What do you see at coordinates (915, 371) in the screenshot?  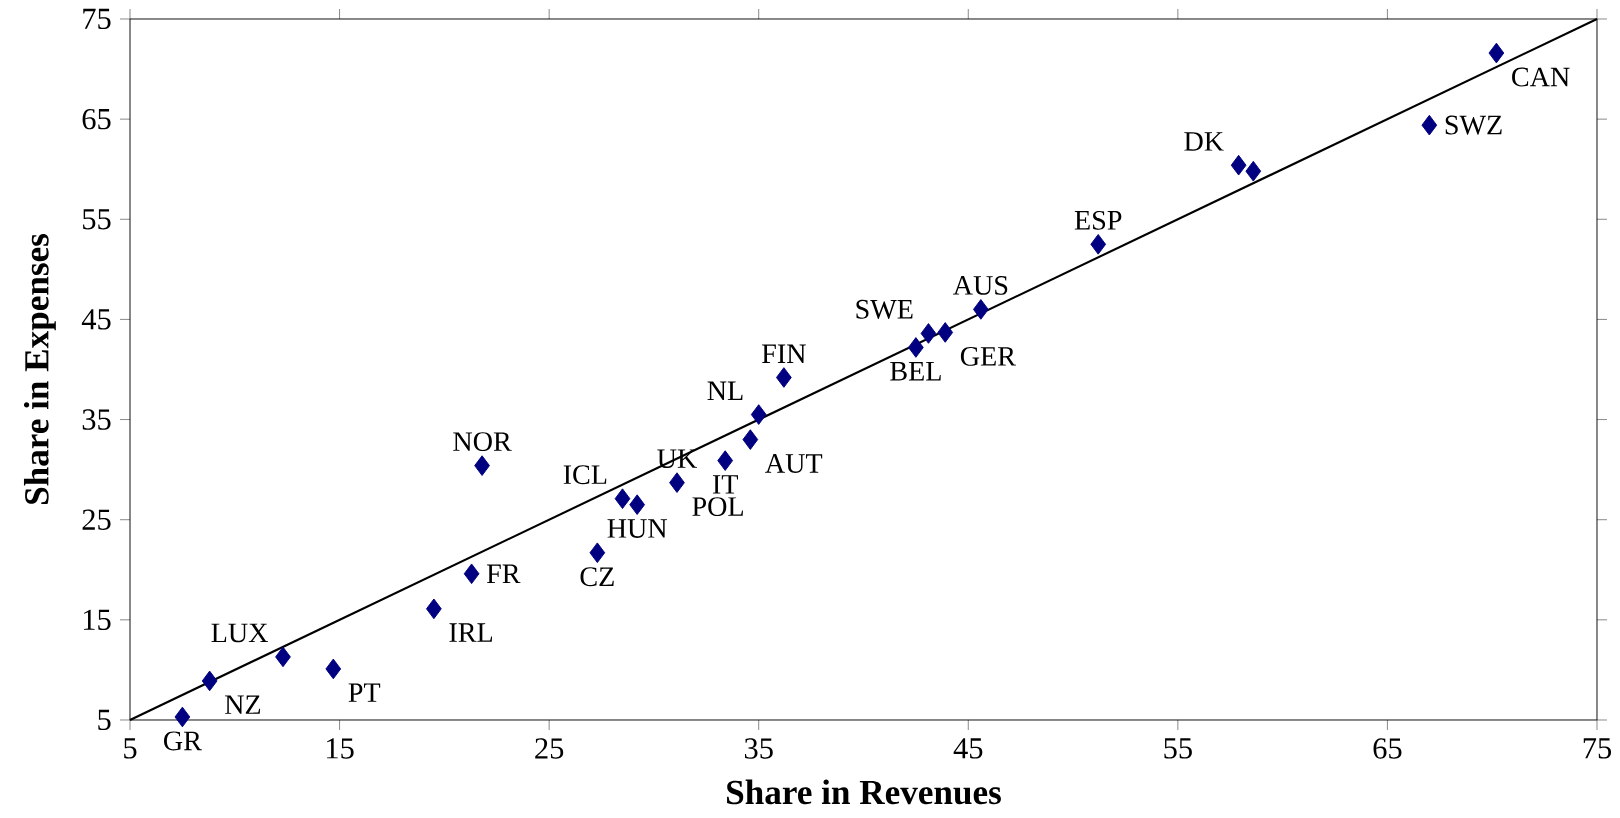 I see `annotation: BEL` at bounding box center [915, 371].